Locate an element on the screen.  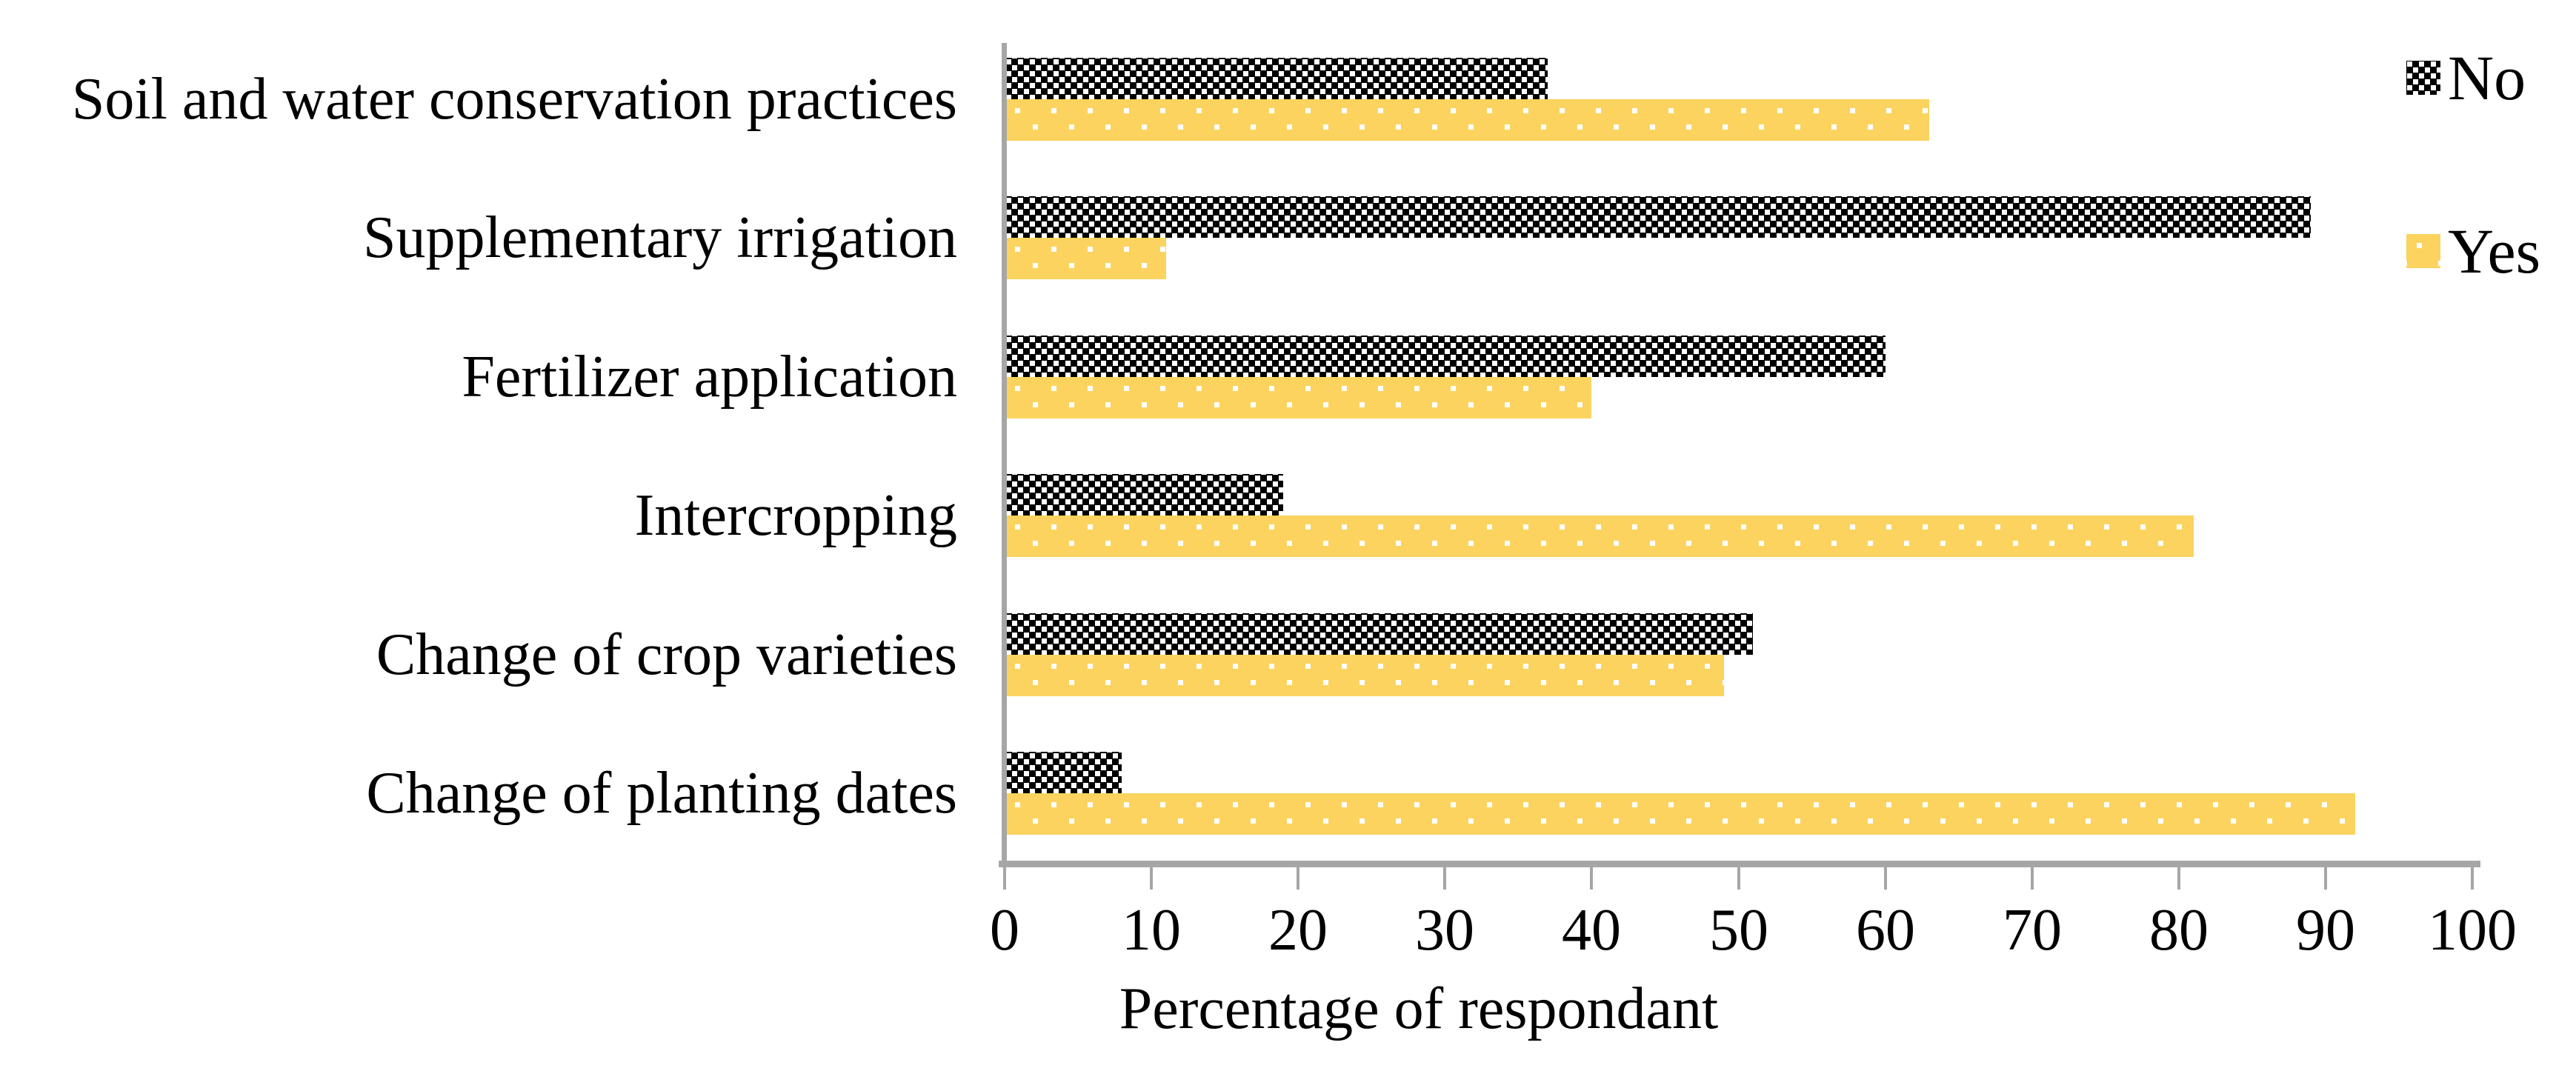
legend-label: No is located at coordinates (2487, 77).